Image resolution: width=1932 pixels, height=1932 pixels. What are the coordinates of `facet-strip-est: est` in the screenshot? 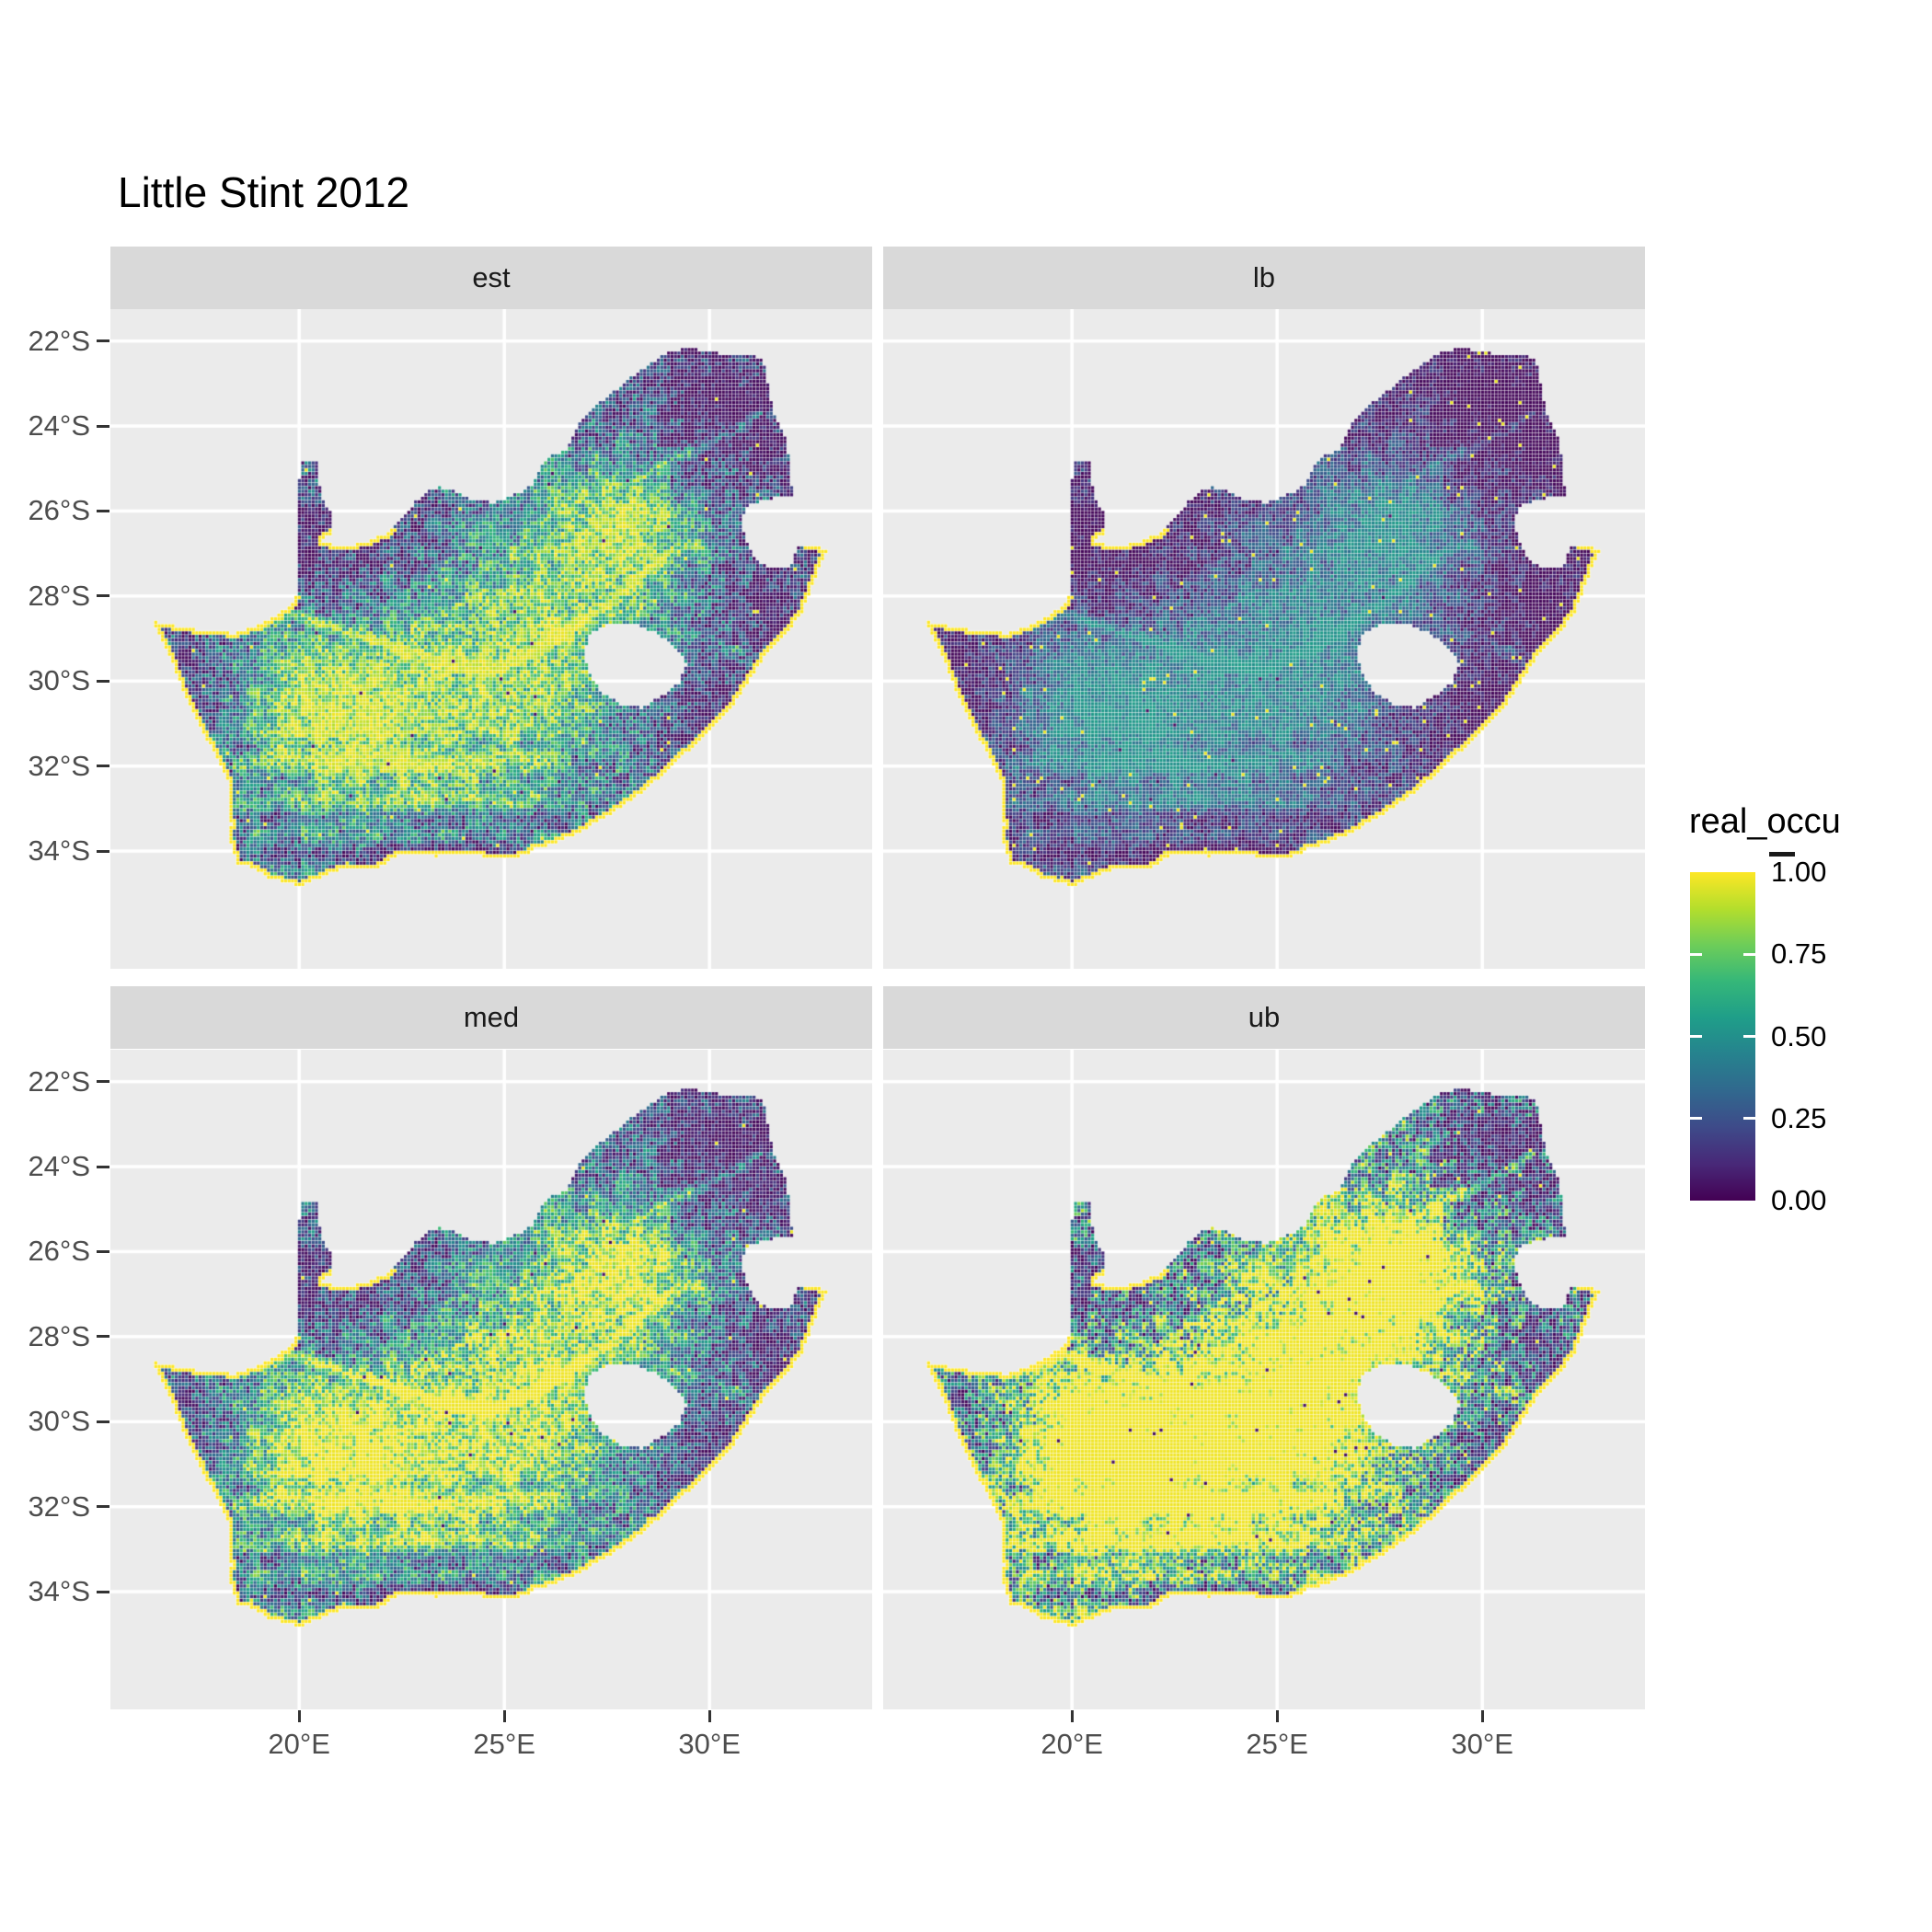 It's located at (491, 278).